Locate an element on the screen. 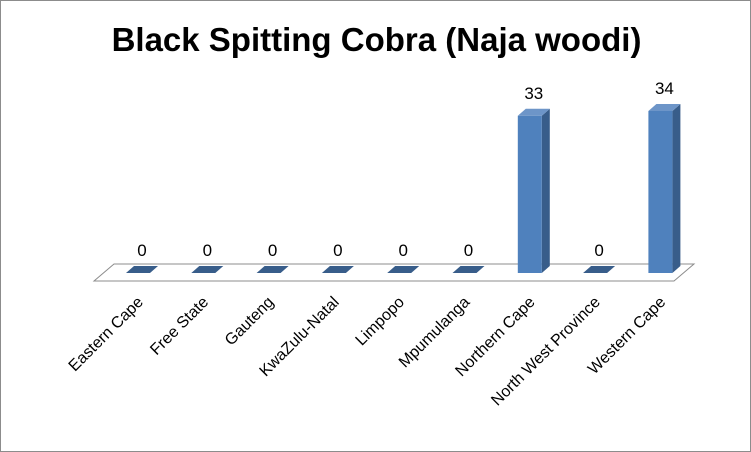 The image size is (751, 452). category-label-1: Free State is located at coordinates (179, 326).